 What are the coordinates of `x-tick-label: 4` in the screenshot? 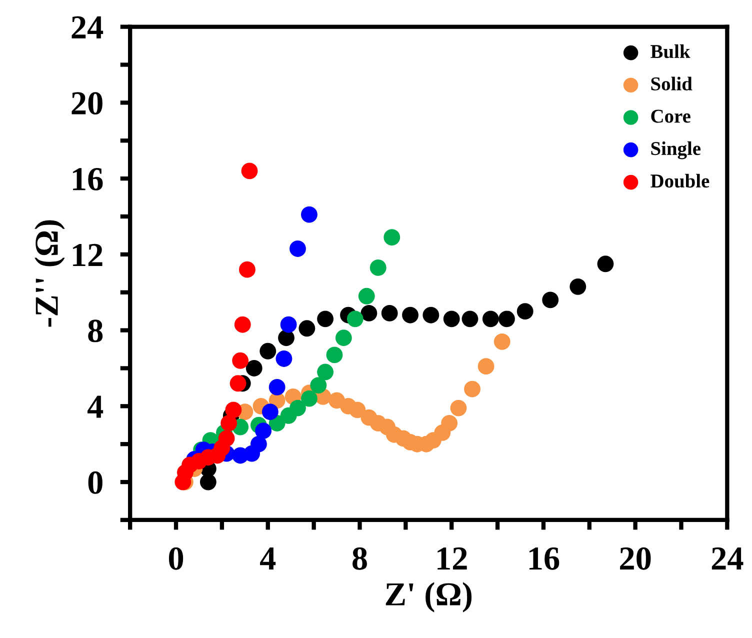 It's located at (268, 559).